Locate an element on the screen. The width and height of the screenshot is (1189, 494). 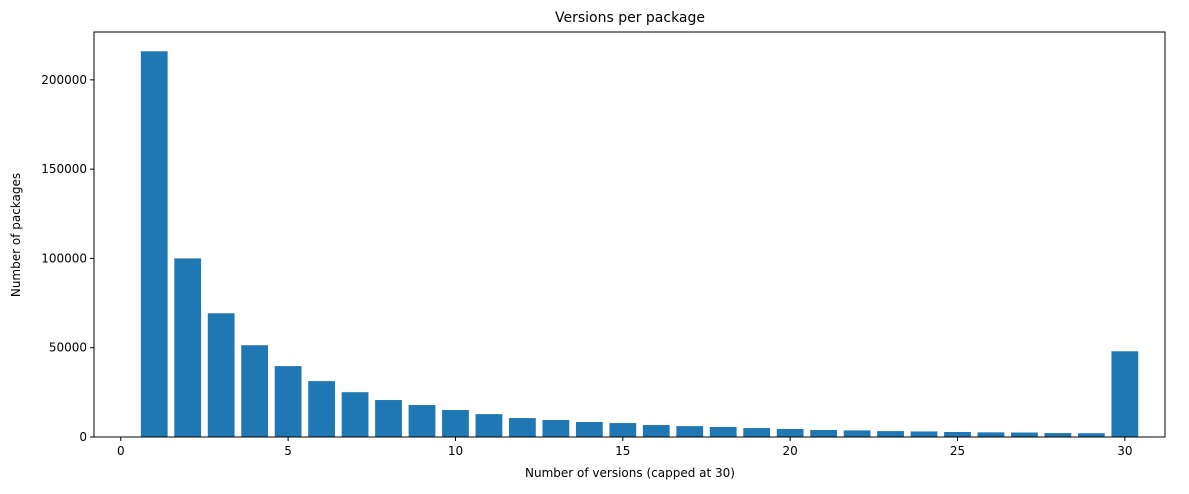
x-tick-label: 10 is located at coordinates (455, 451).